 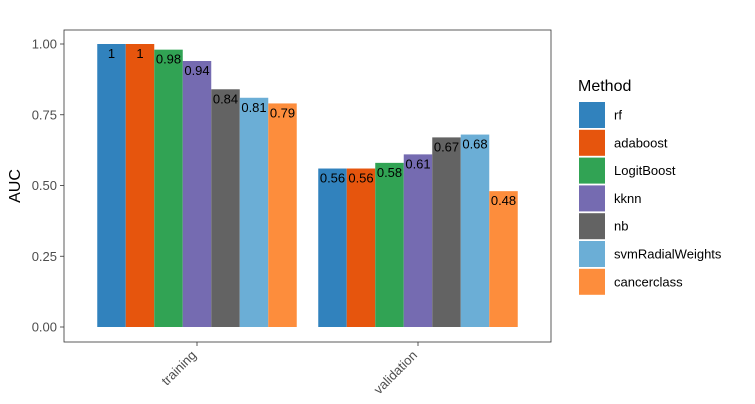 I want to click on data-label: 0.94, so click(x=196, y=70).